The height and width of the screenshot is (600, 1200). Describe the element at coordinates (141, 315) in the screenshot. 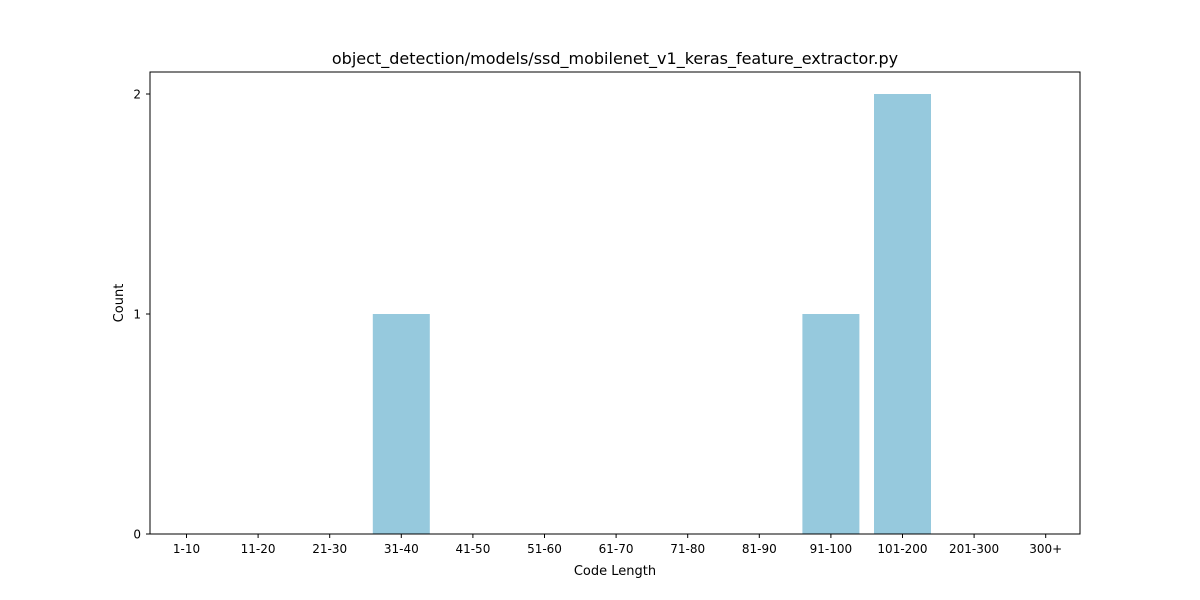

I see `y-axis-ticks: 0 1 2` at that location.